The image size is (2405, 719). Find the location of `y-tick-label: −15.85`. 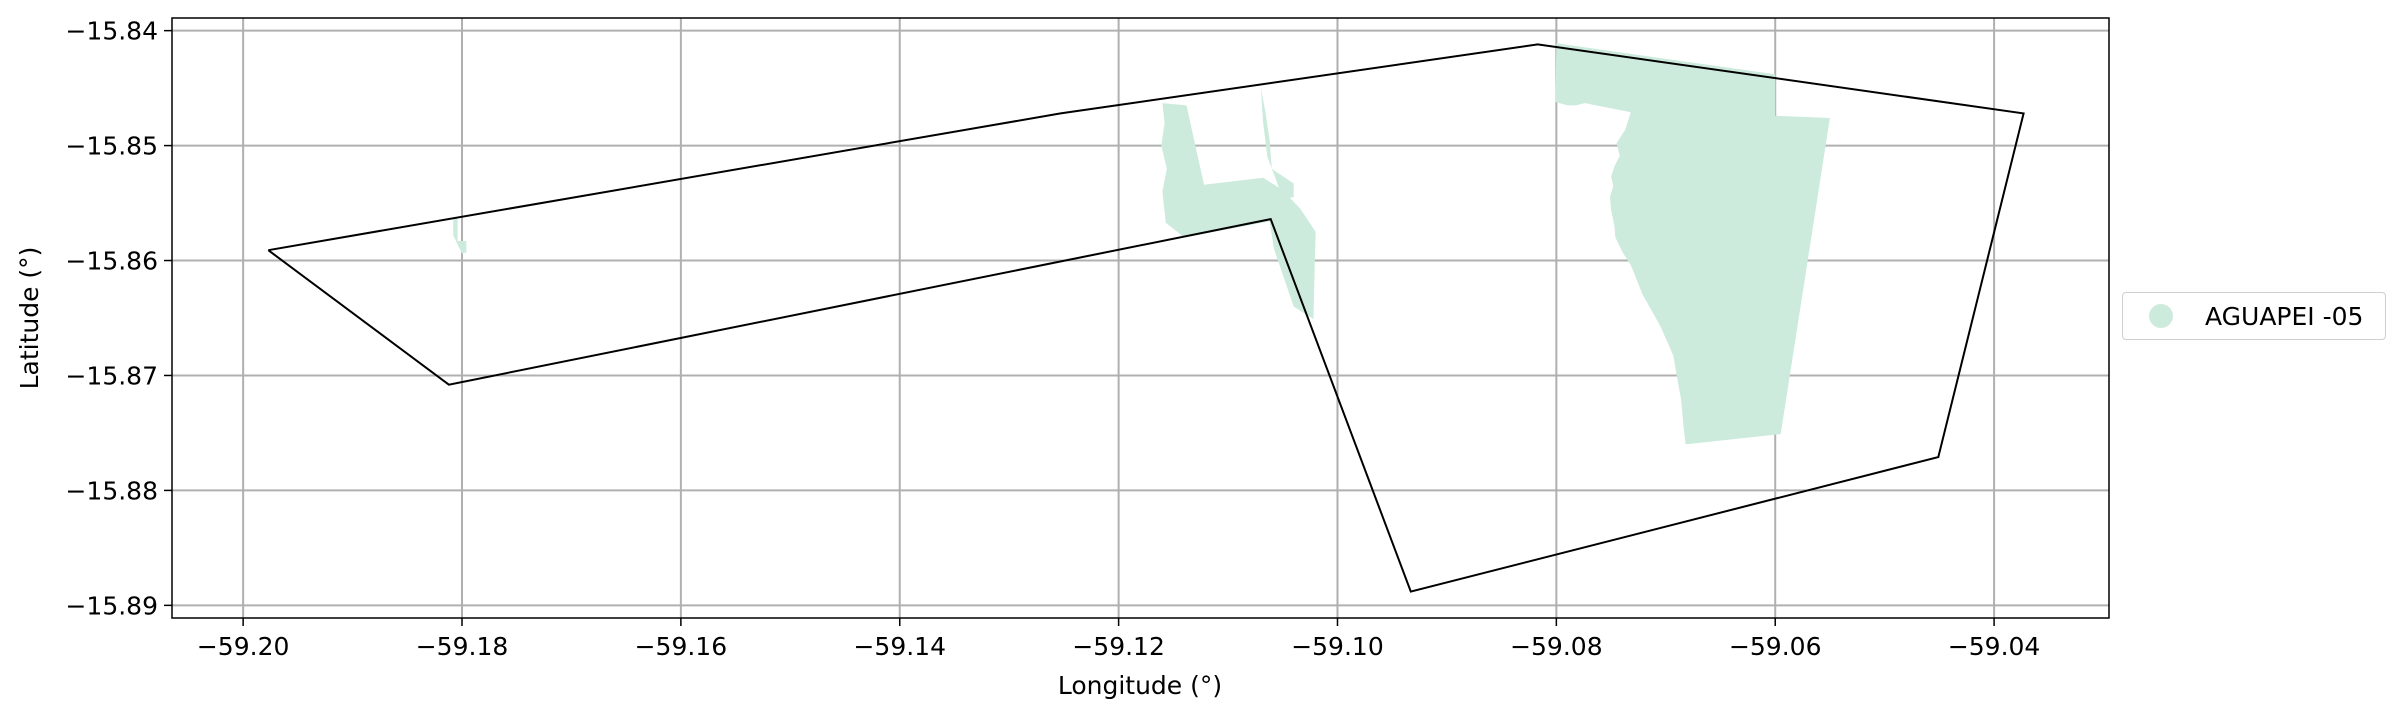

y-tick-label: −15.85 is located at coordinates (111, 146).